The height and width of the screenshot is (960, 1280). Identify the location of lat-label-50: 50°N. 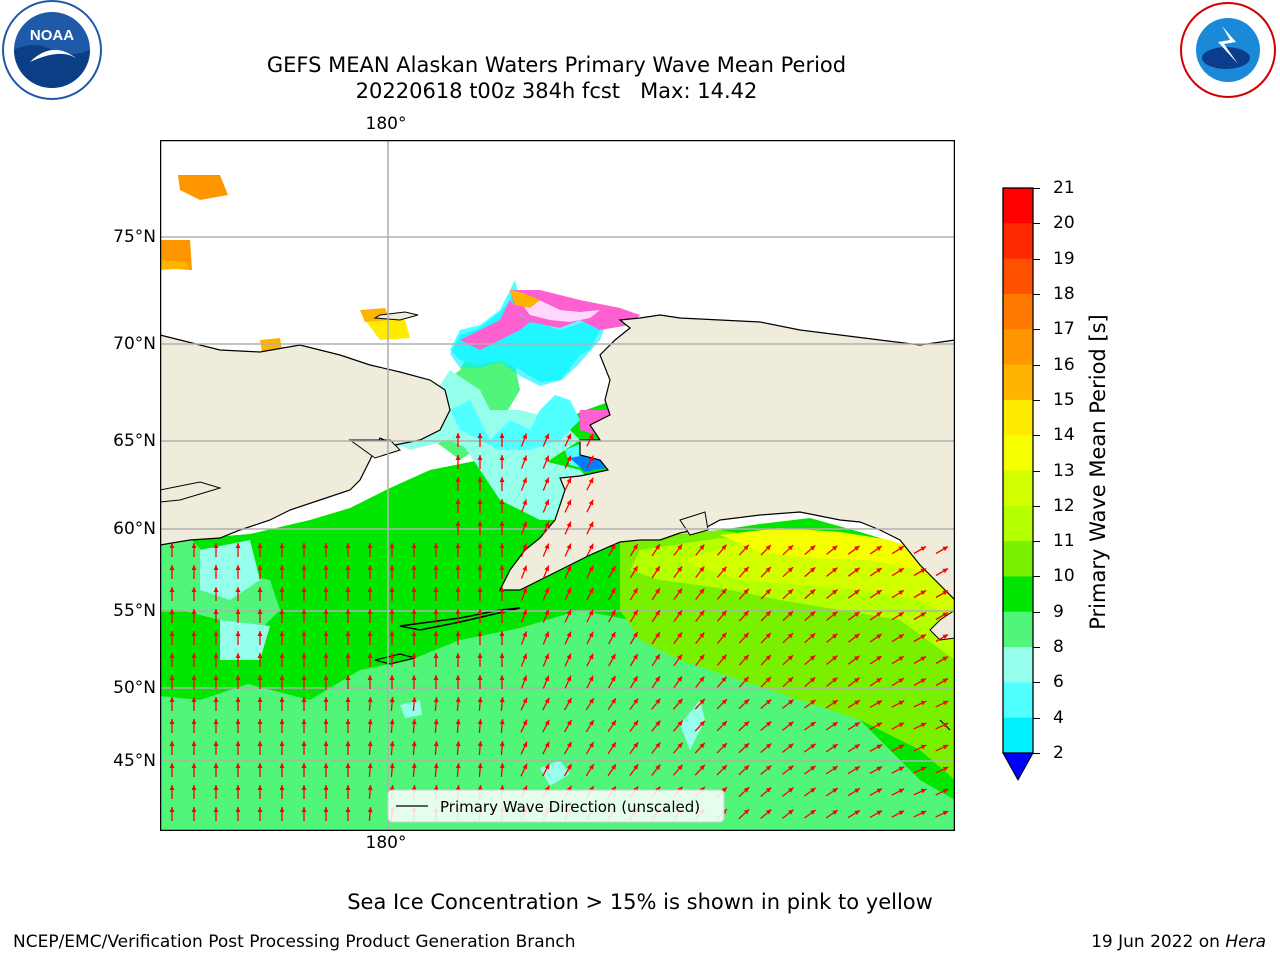
(134, 688).